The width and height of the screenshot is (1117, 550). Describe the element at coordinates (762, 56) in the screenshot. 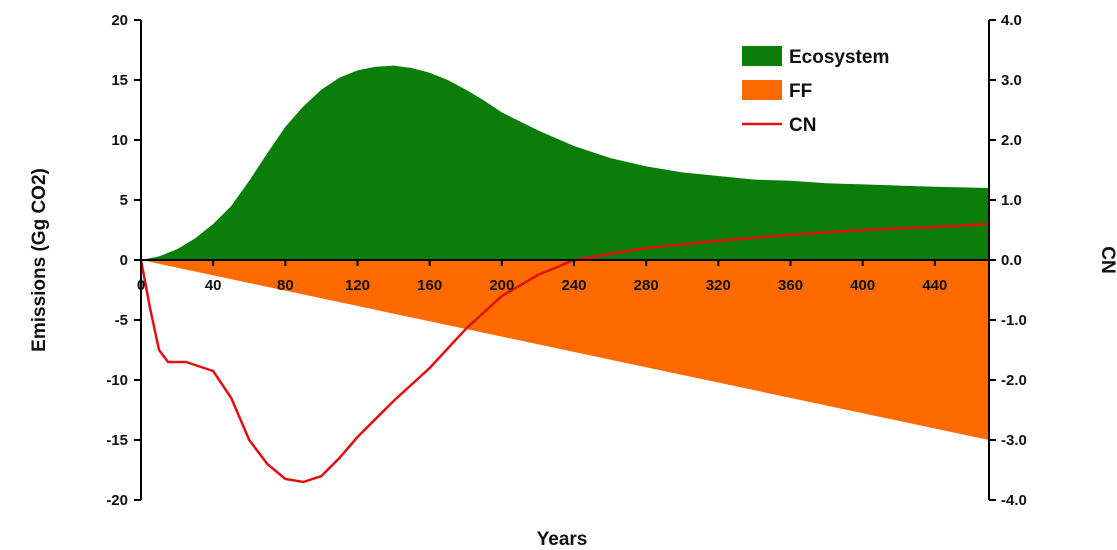

I see `legend-swatch-ecosystem` at that location.